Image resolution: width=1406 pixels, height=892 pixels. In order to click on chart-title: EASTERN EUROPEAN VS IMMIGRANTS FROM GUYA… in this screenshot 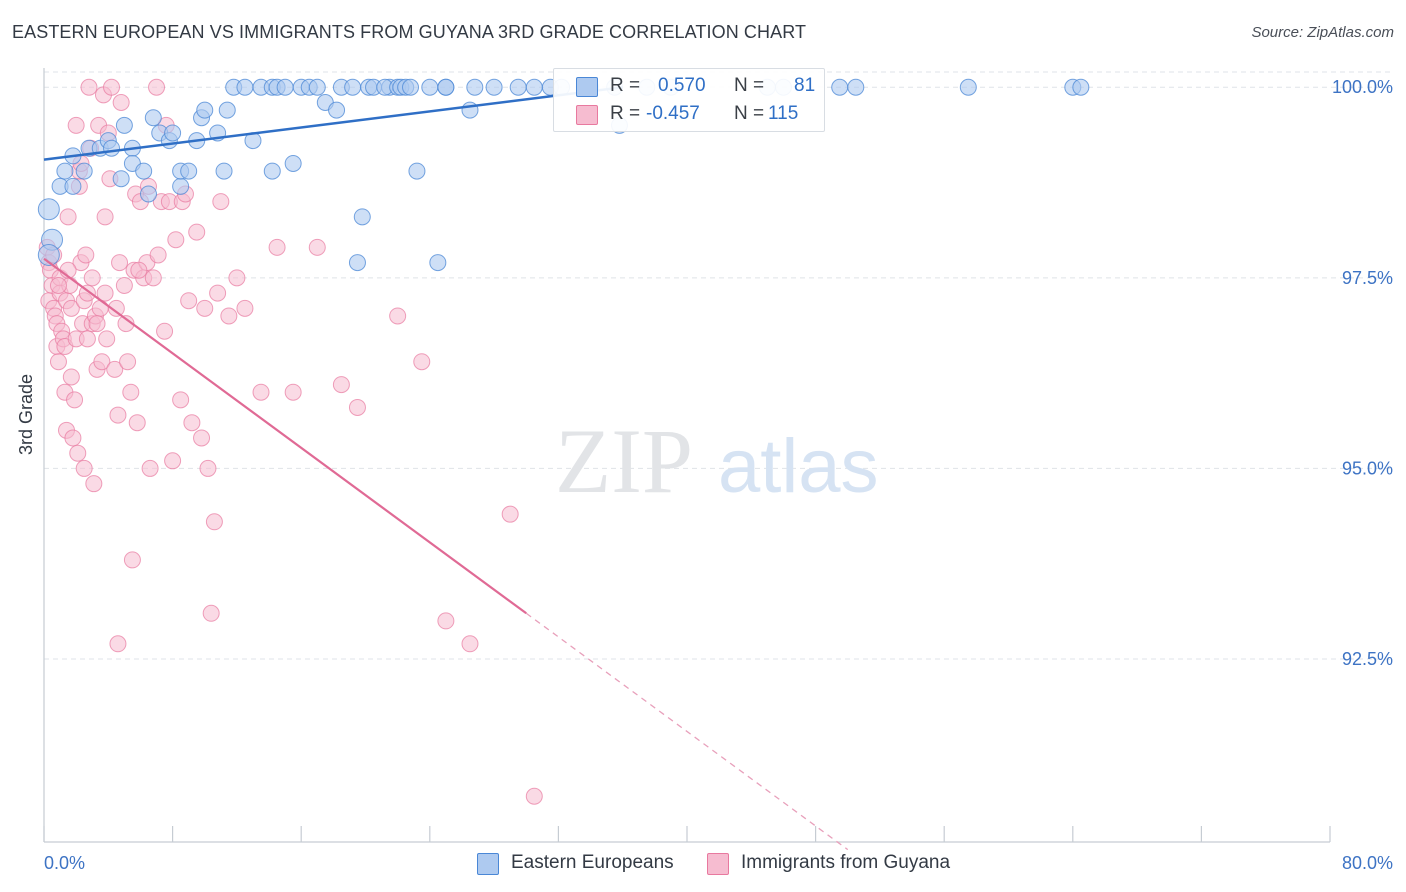, I will do `click(409, 32)`.